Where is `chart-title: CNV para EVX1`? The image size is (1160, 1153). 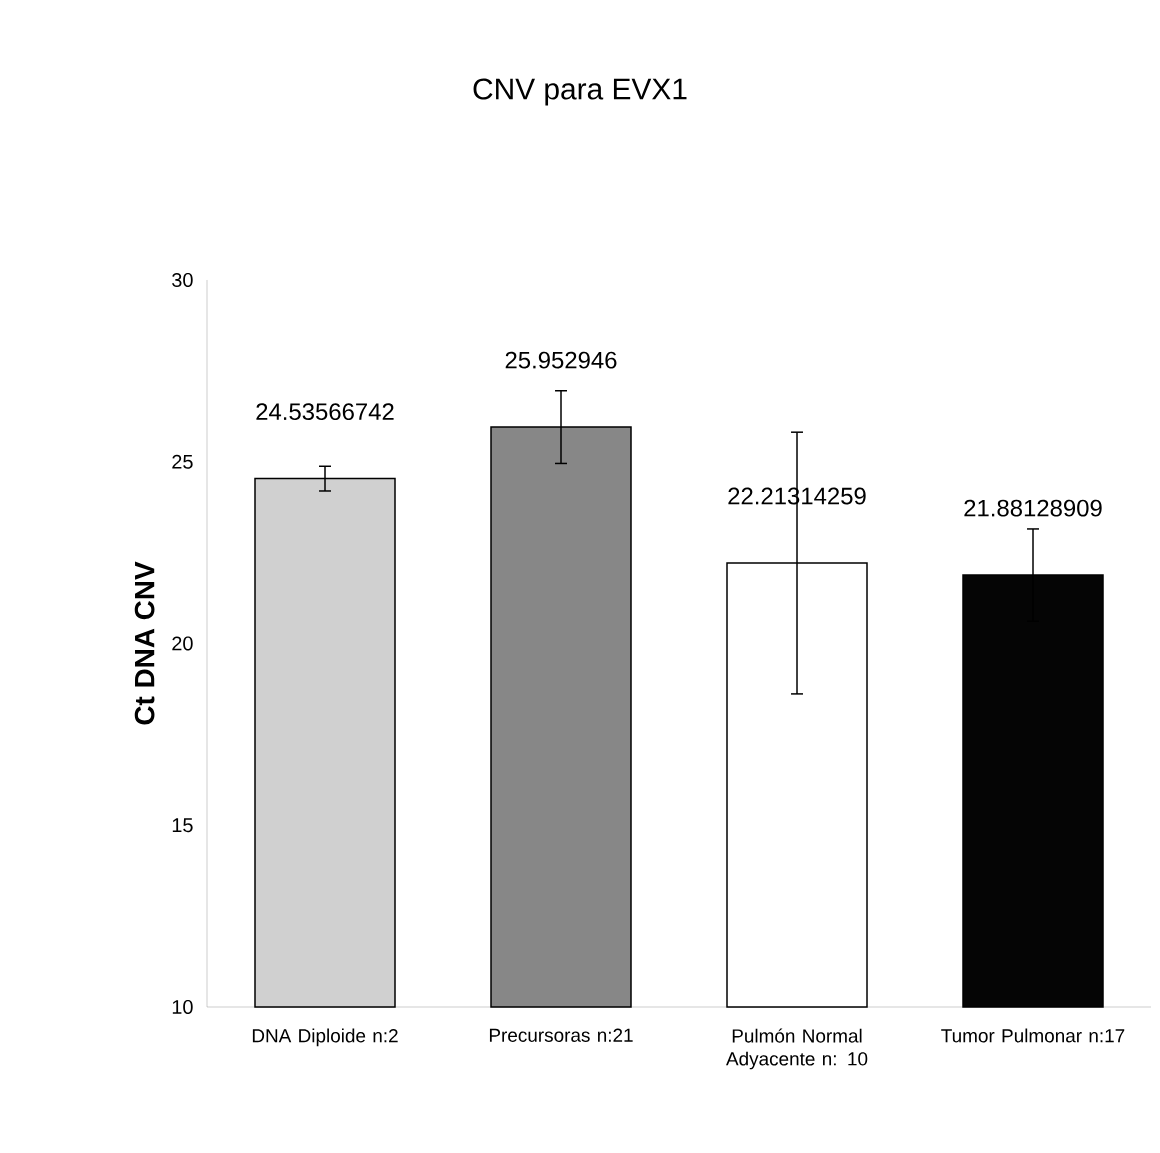
chart-title: CNV para EVX1 is located at coordinates (580, 92).